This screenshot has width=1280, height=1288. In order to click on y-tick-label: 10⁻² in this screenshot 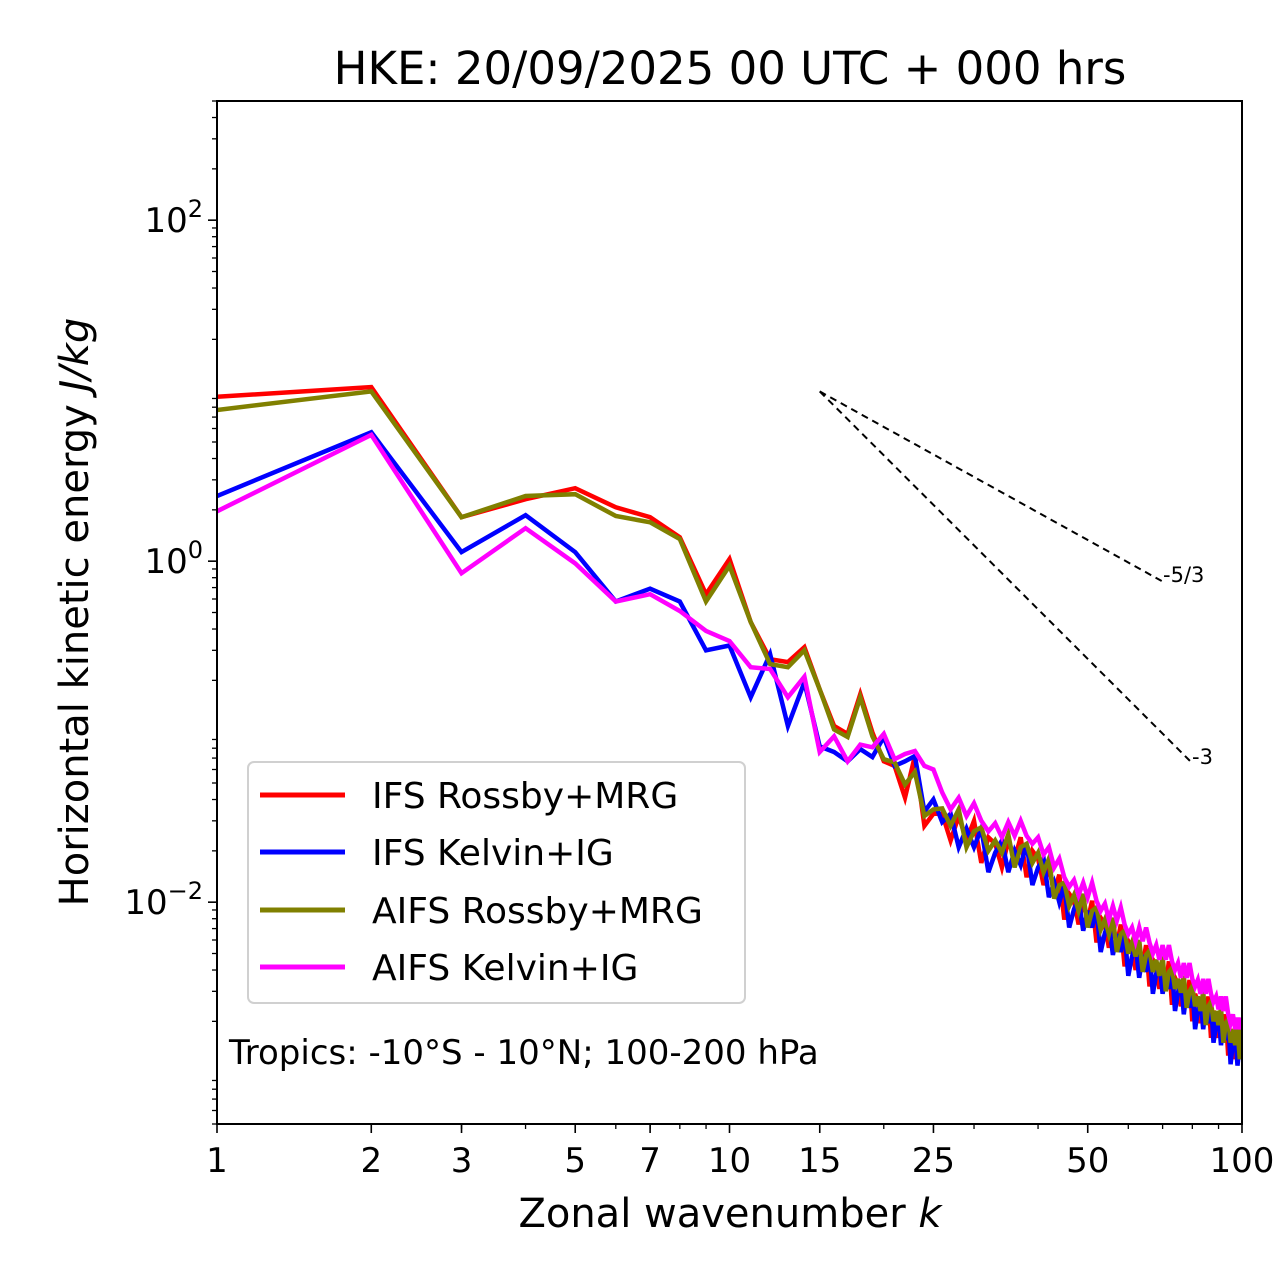, I will do `click(163, 900)`.